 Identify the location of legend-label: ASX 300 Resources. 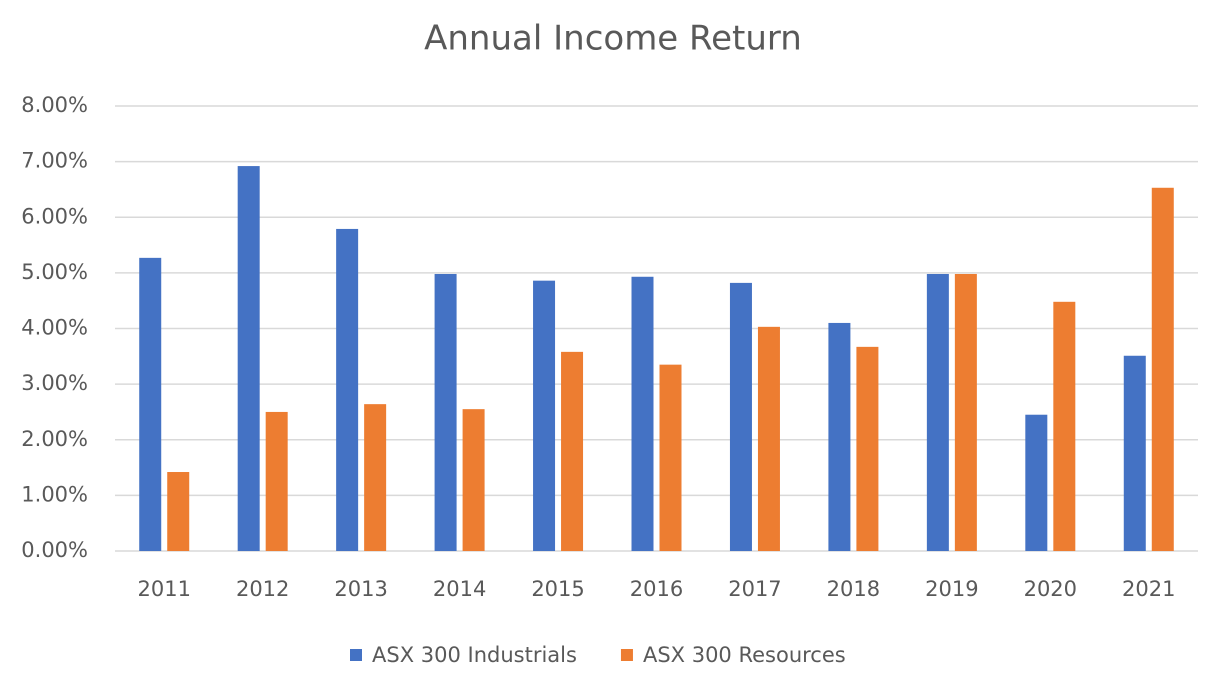
(744, 655).